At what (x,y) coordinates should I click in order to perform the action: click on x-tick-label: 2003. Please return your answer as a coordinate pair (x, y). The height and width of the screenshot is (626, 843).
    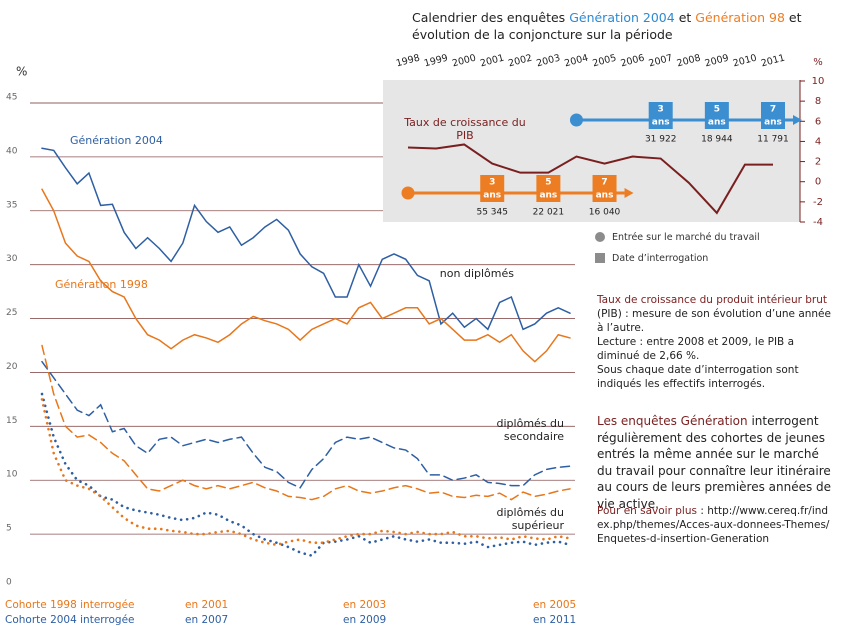
    Looking at the image, I should click on (548, 61).